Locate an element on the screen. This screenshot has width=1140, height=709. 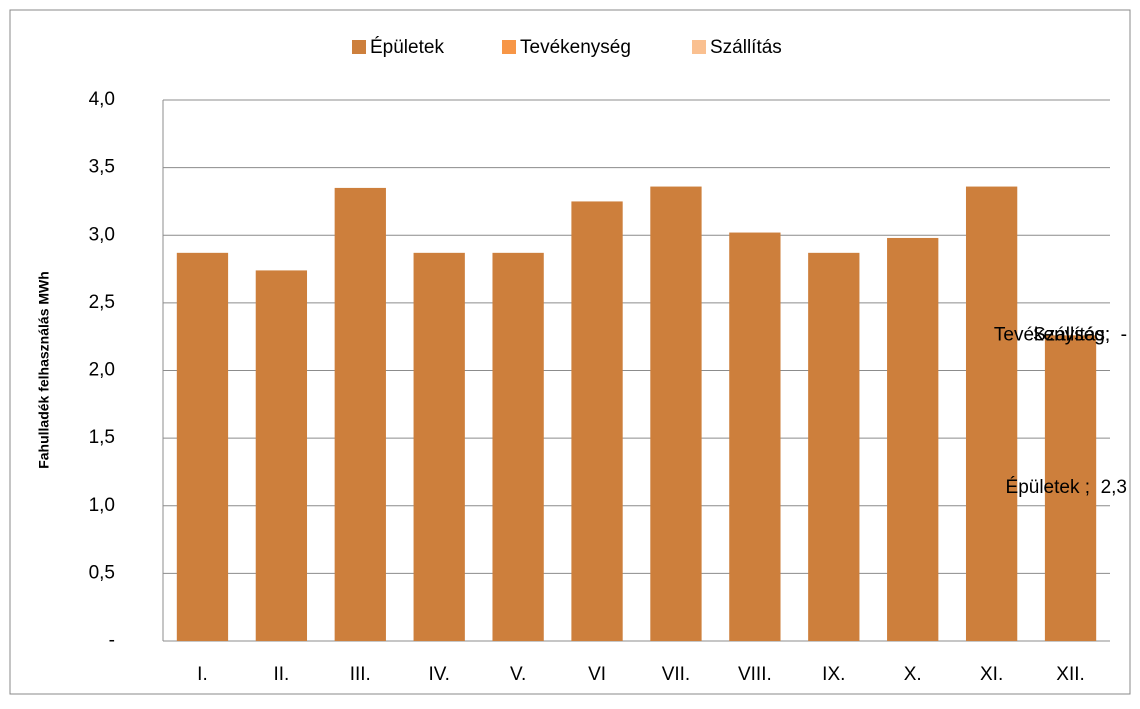
x-tick-label: IX. is located at coordinates (833, 674).